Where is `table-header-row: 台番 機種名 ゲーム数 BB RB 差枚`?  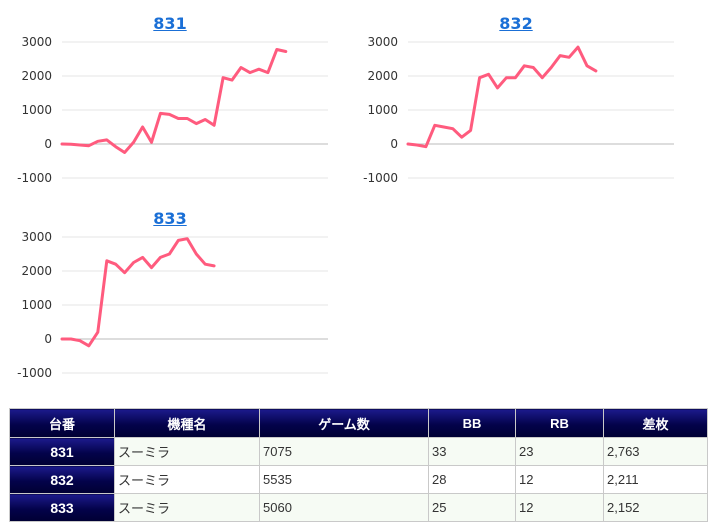 table-header-row: 台番 機種名 ゲーム数 BB RB 差枚 is located at coordinates (358, 423).